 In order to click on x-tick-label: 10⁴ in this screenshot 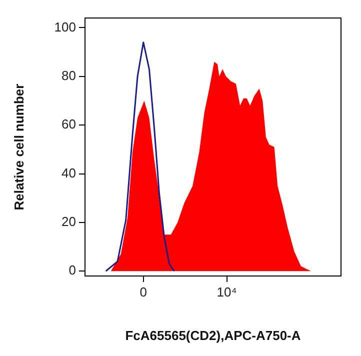, I will do `click(226, 292)`.